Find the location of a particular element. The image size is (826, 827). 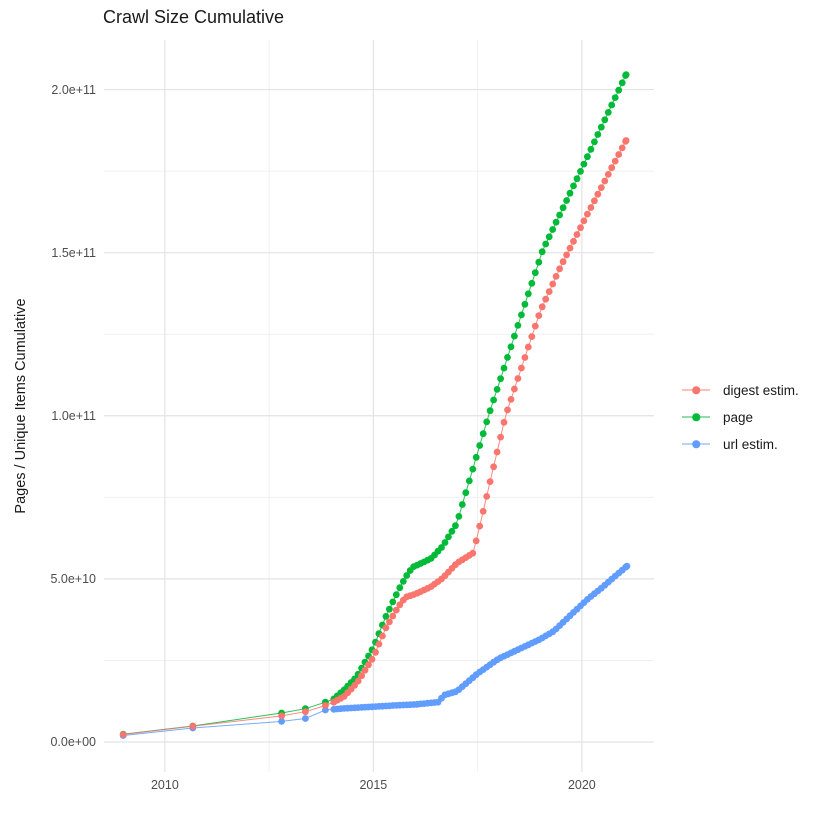

x-tick-label: 2015 is located at coordinates (373, 785).